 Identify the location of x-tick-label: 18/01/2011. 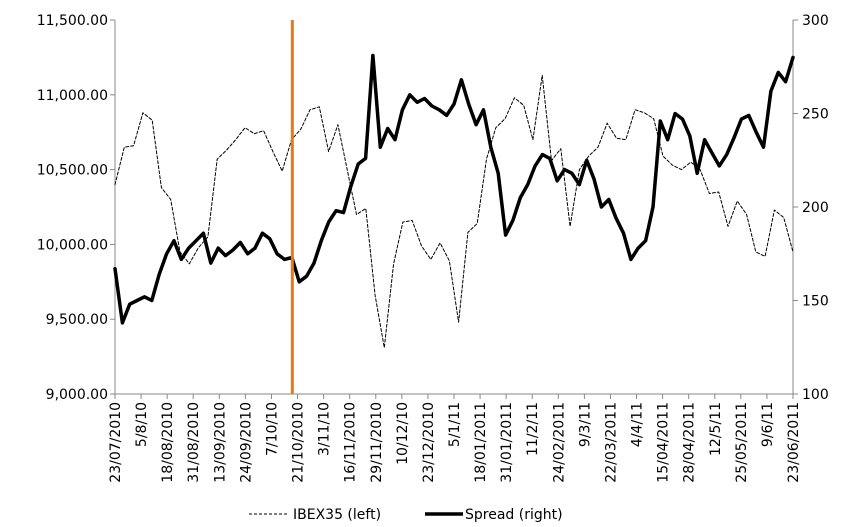
(481, 442).